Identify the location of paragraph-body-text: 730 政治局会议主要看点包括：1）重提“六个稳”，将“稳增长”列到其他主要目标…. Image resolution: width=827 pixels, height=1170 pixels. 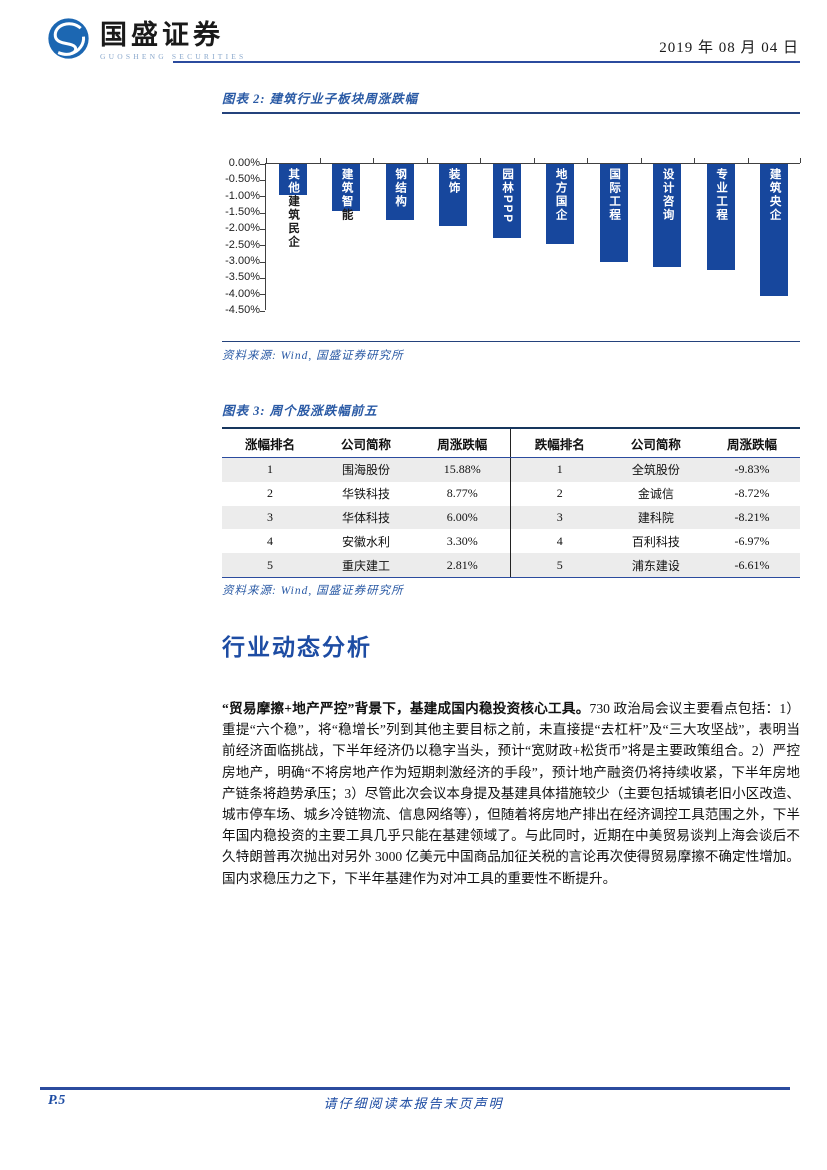
(511, 793).